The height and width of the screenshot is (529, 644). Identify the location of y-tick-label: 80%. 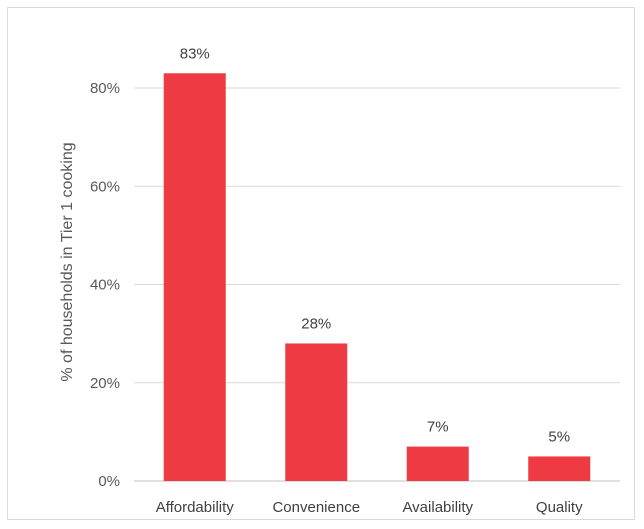
(105, 88).